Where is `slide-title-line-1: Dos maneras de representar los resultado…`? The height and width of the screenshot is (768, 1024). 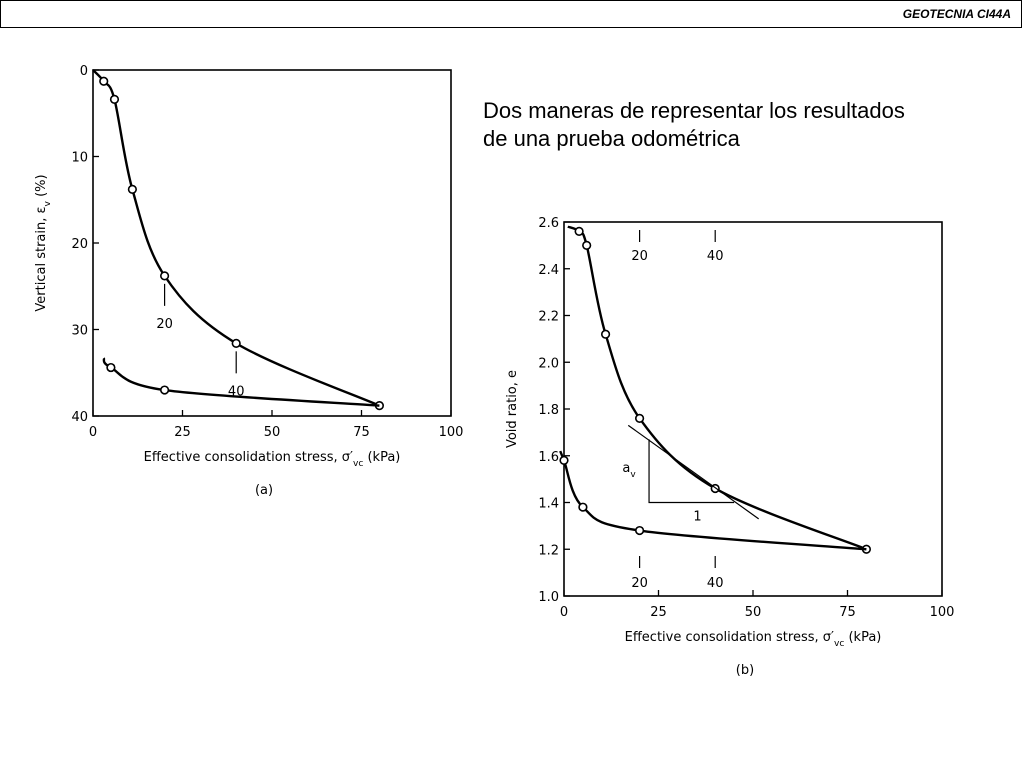
slide-title-line-1: Dos maneras de representar los resultado… is located at coordinates (694, 110).